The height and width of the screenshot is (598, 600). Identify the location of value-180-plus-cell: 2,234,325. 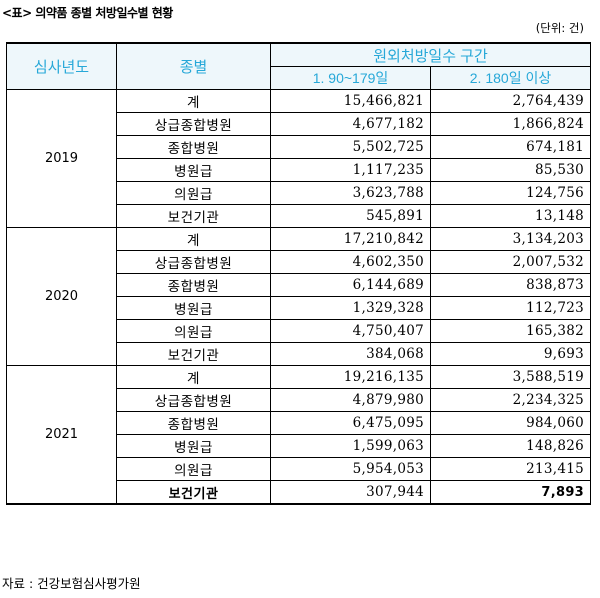
(510, 400).